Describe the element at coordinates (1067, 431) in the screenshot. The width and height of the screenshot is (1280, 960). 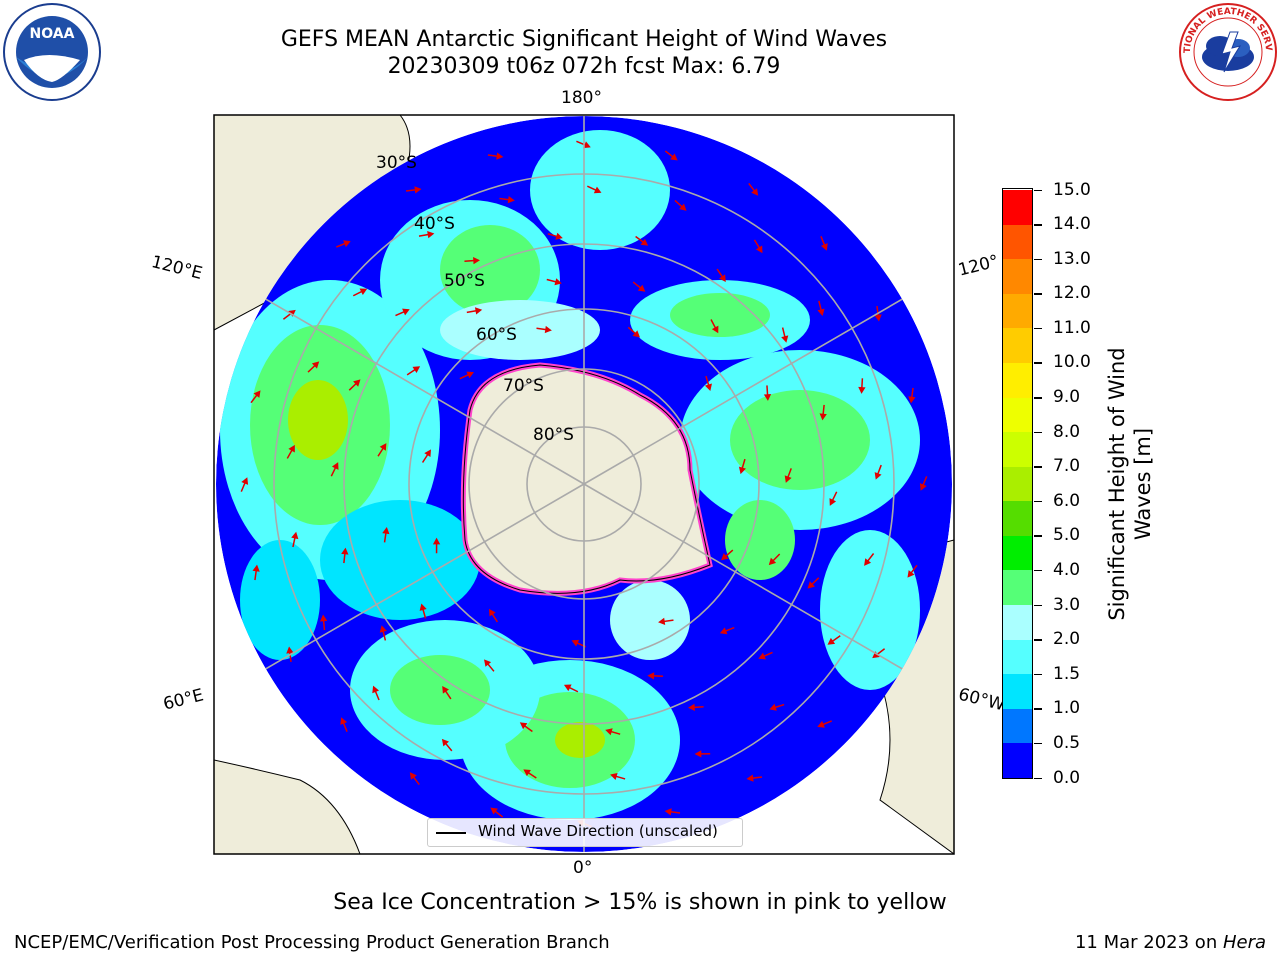
I see `colorbar-tick-label: 8.0` at that location.